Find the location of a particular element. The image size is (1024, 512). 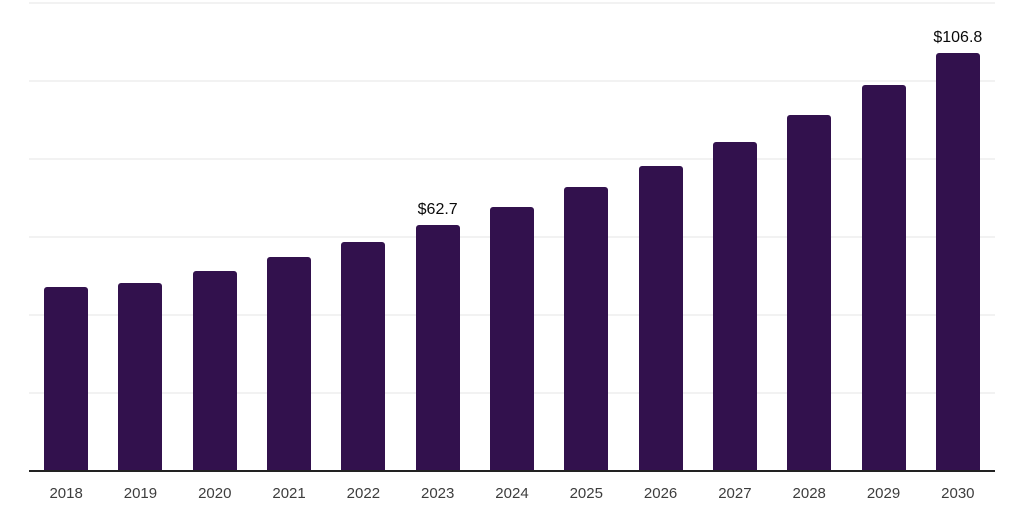

data-label-2023: $62.7 is located at coordinates (437, 210).